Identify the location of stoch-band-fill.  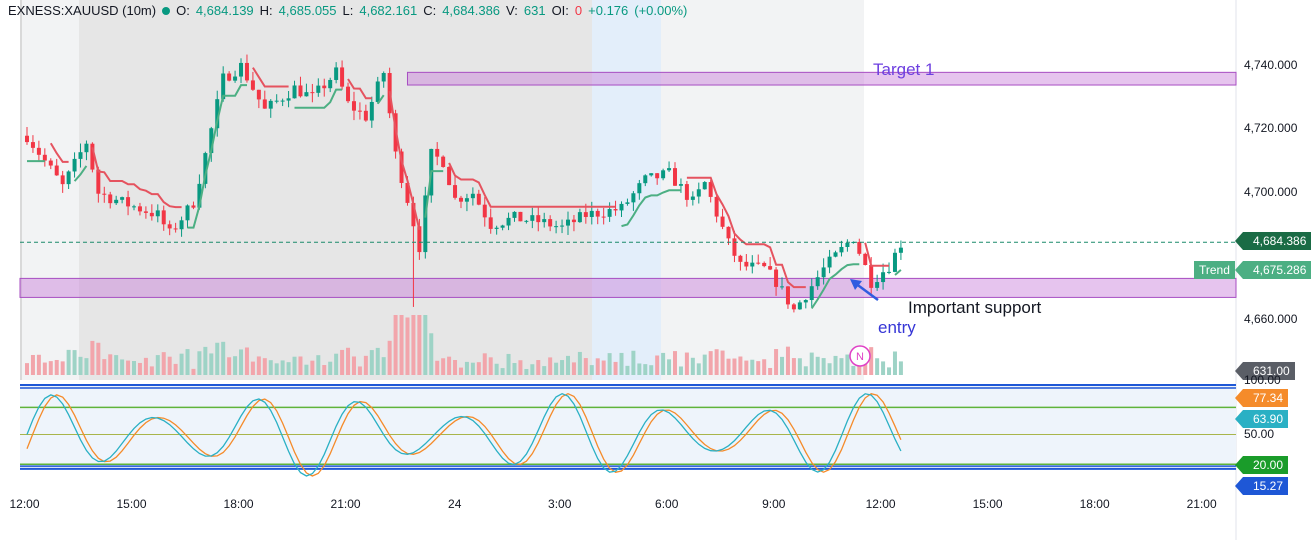
(628, 427).